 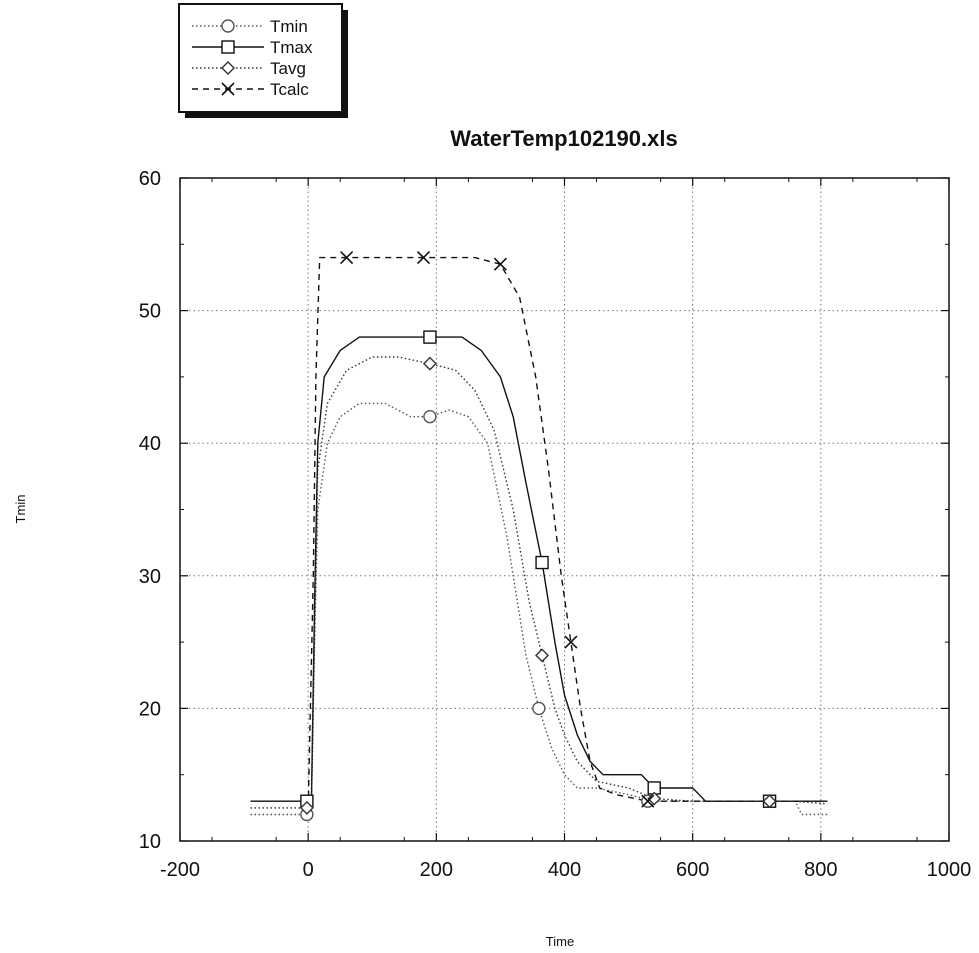 I want to click on x-axis-tick-labels: -200 0 200 400 600 800 1000, so click(x=565, y=870).